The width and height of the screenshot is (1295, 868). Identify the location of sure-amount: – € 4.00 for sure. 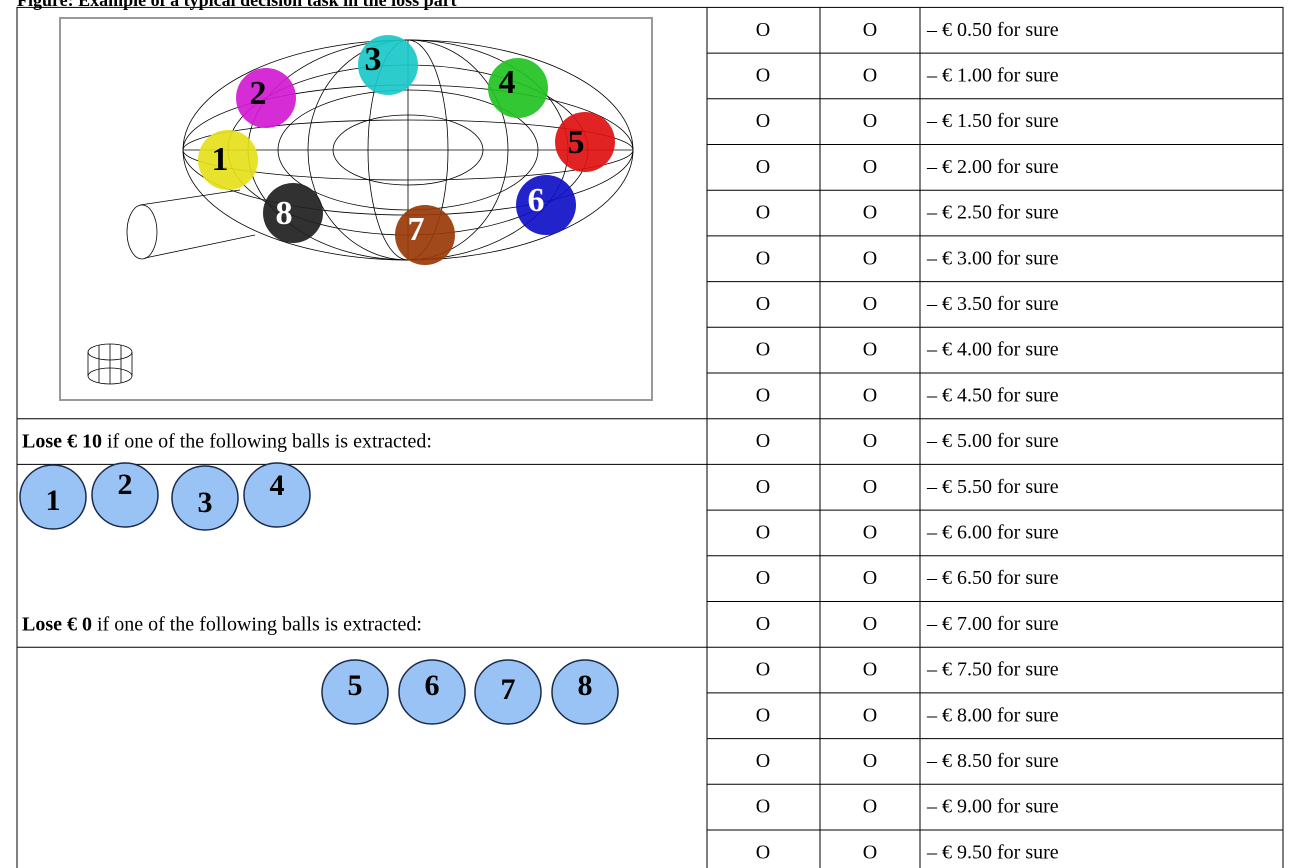
(992, 350).